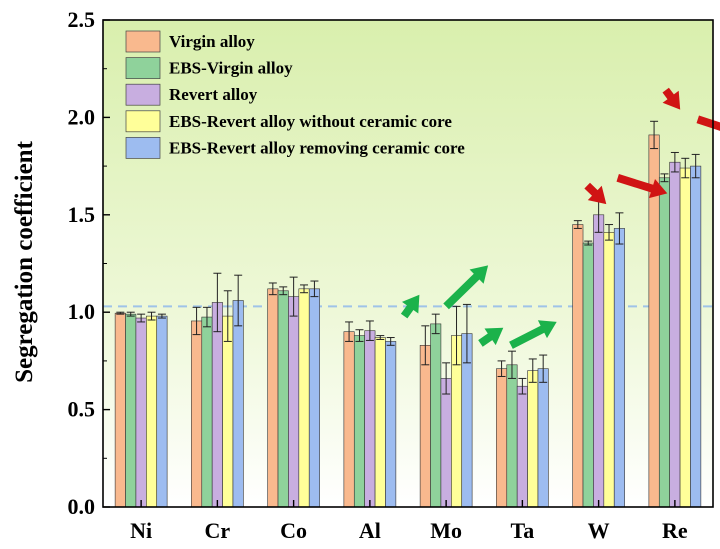  What do you see at coordinates (231, 68) in the screenshot?
I see `legend-label: EBS-Virgin alloy` at bounding box center [231, 68].